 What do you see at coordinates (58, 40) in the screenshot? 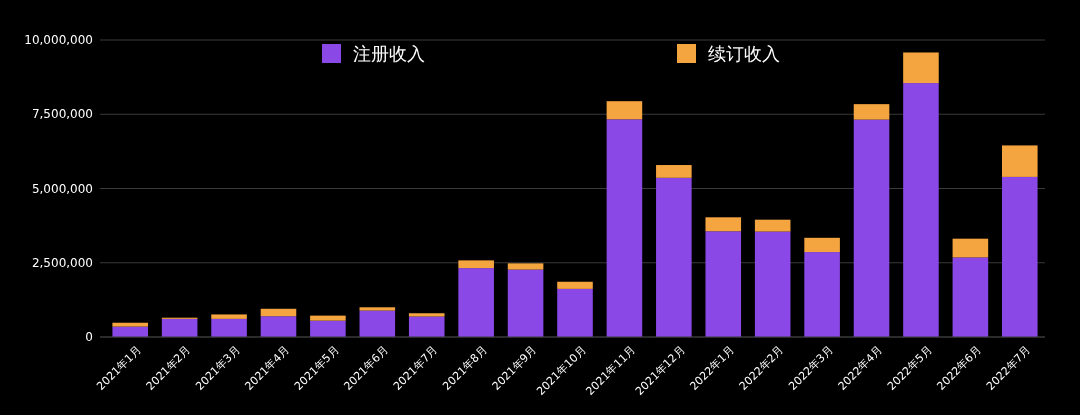
I see `y-tick-label: 10,000,000` at bounding box center [58, 40].